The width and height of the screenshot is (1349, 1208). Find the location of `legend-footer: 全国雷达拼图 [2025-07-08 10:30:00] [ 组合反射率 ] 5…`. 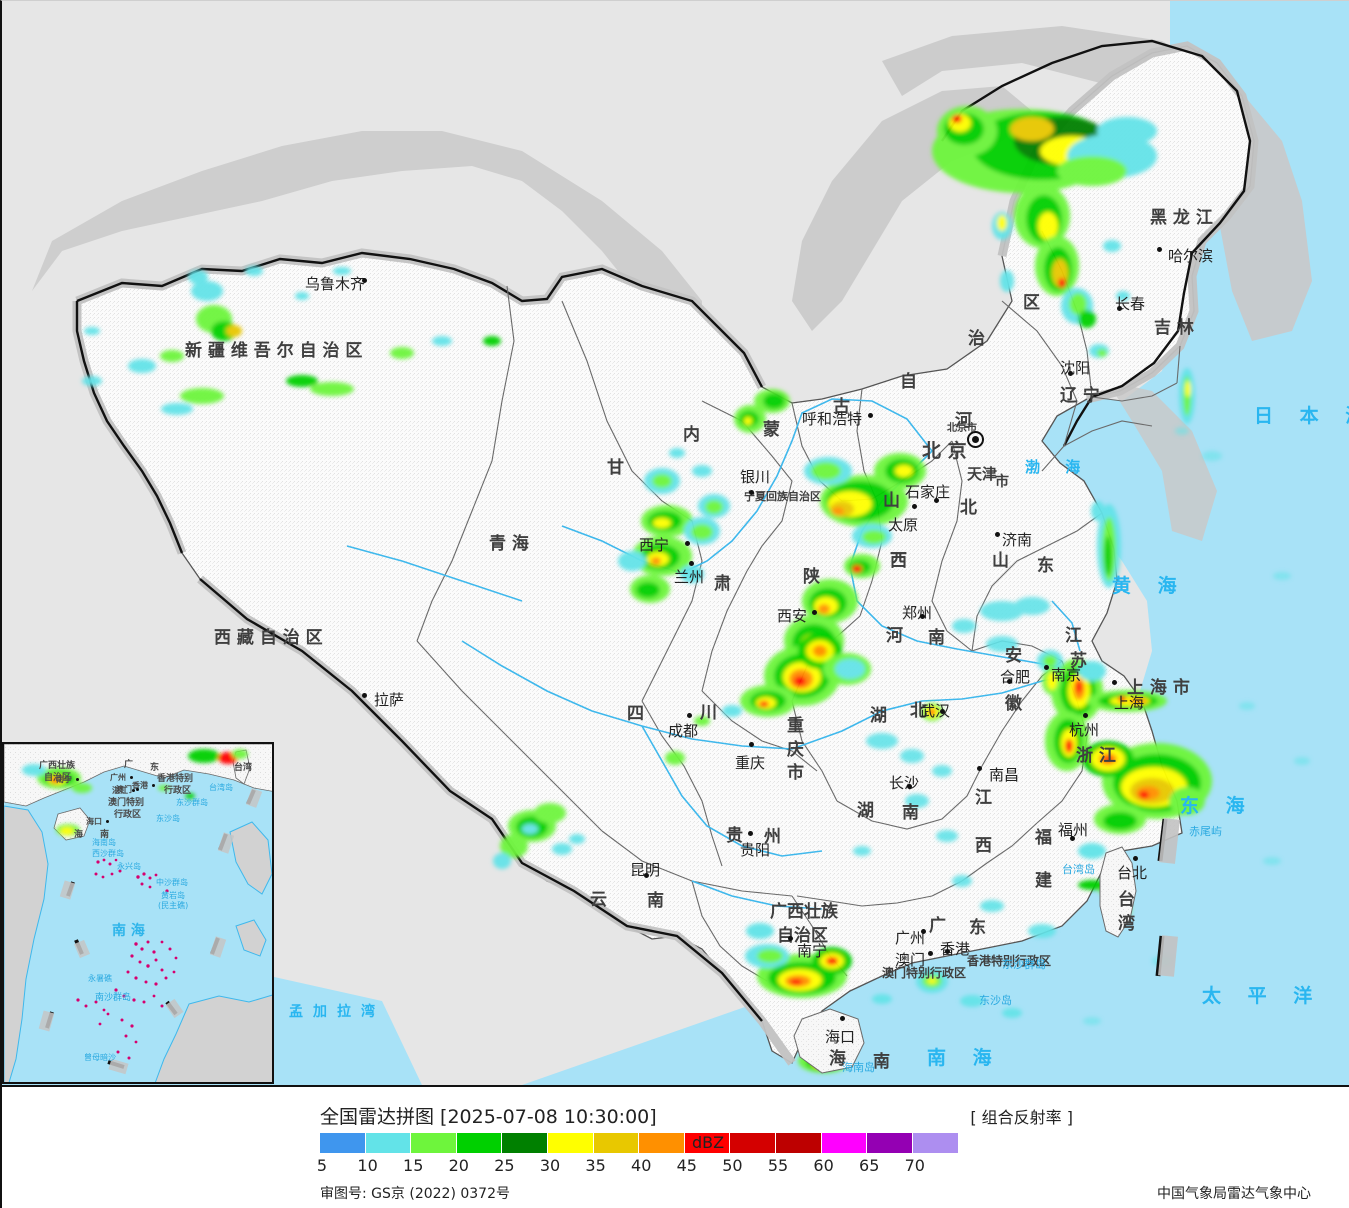

legend-footer: 全国雷达拼图 [2025-07-08 10:30:00] [ 组合反射率 ] 5… is located at coordinates (675, 1146).